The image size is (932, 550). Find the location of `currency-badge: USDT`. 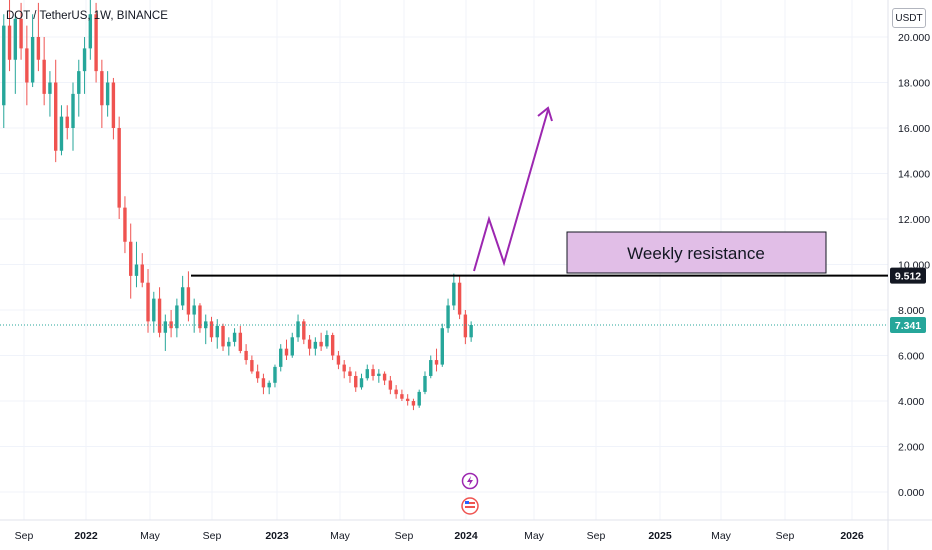

currency-badge: USDT is located at coordinates (909, 18).